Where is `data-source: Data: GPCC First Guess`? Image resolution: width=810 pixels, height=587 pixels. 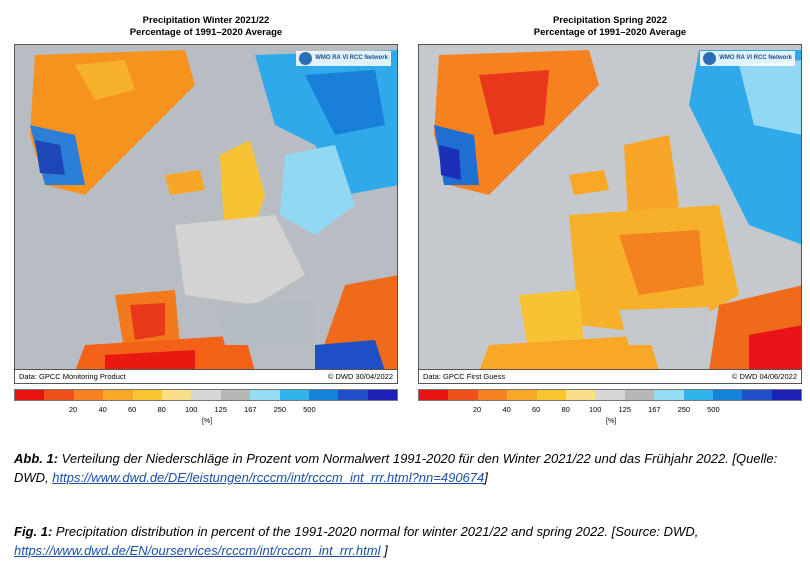
data-source: Data: GPCC First Guess is located at coordinates (464, 376).